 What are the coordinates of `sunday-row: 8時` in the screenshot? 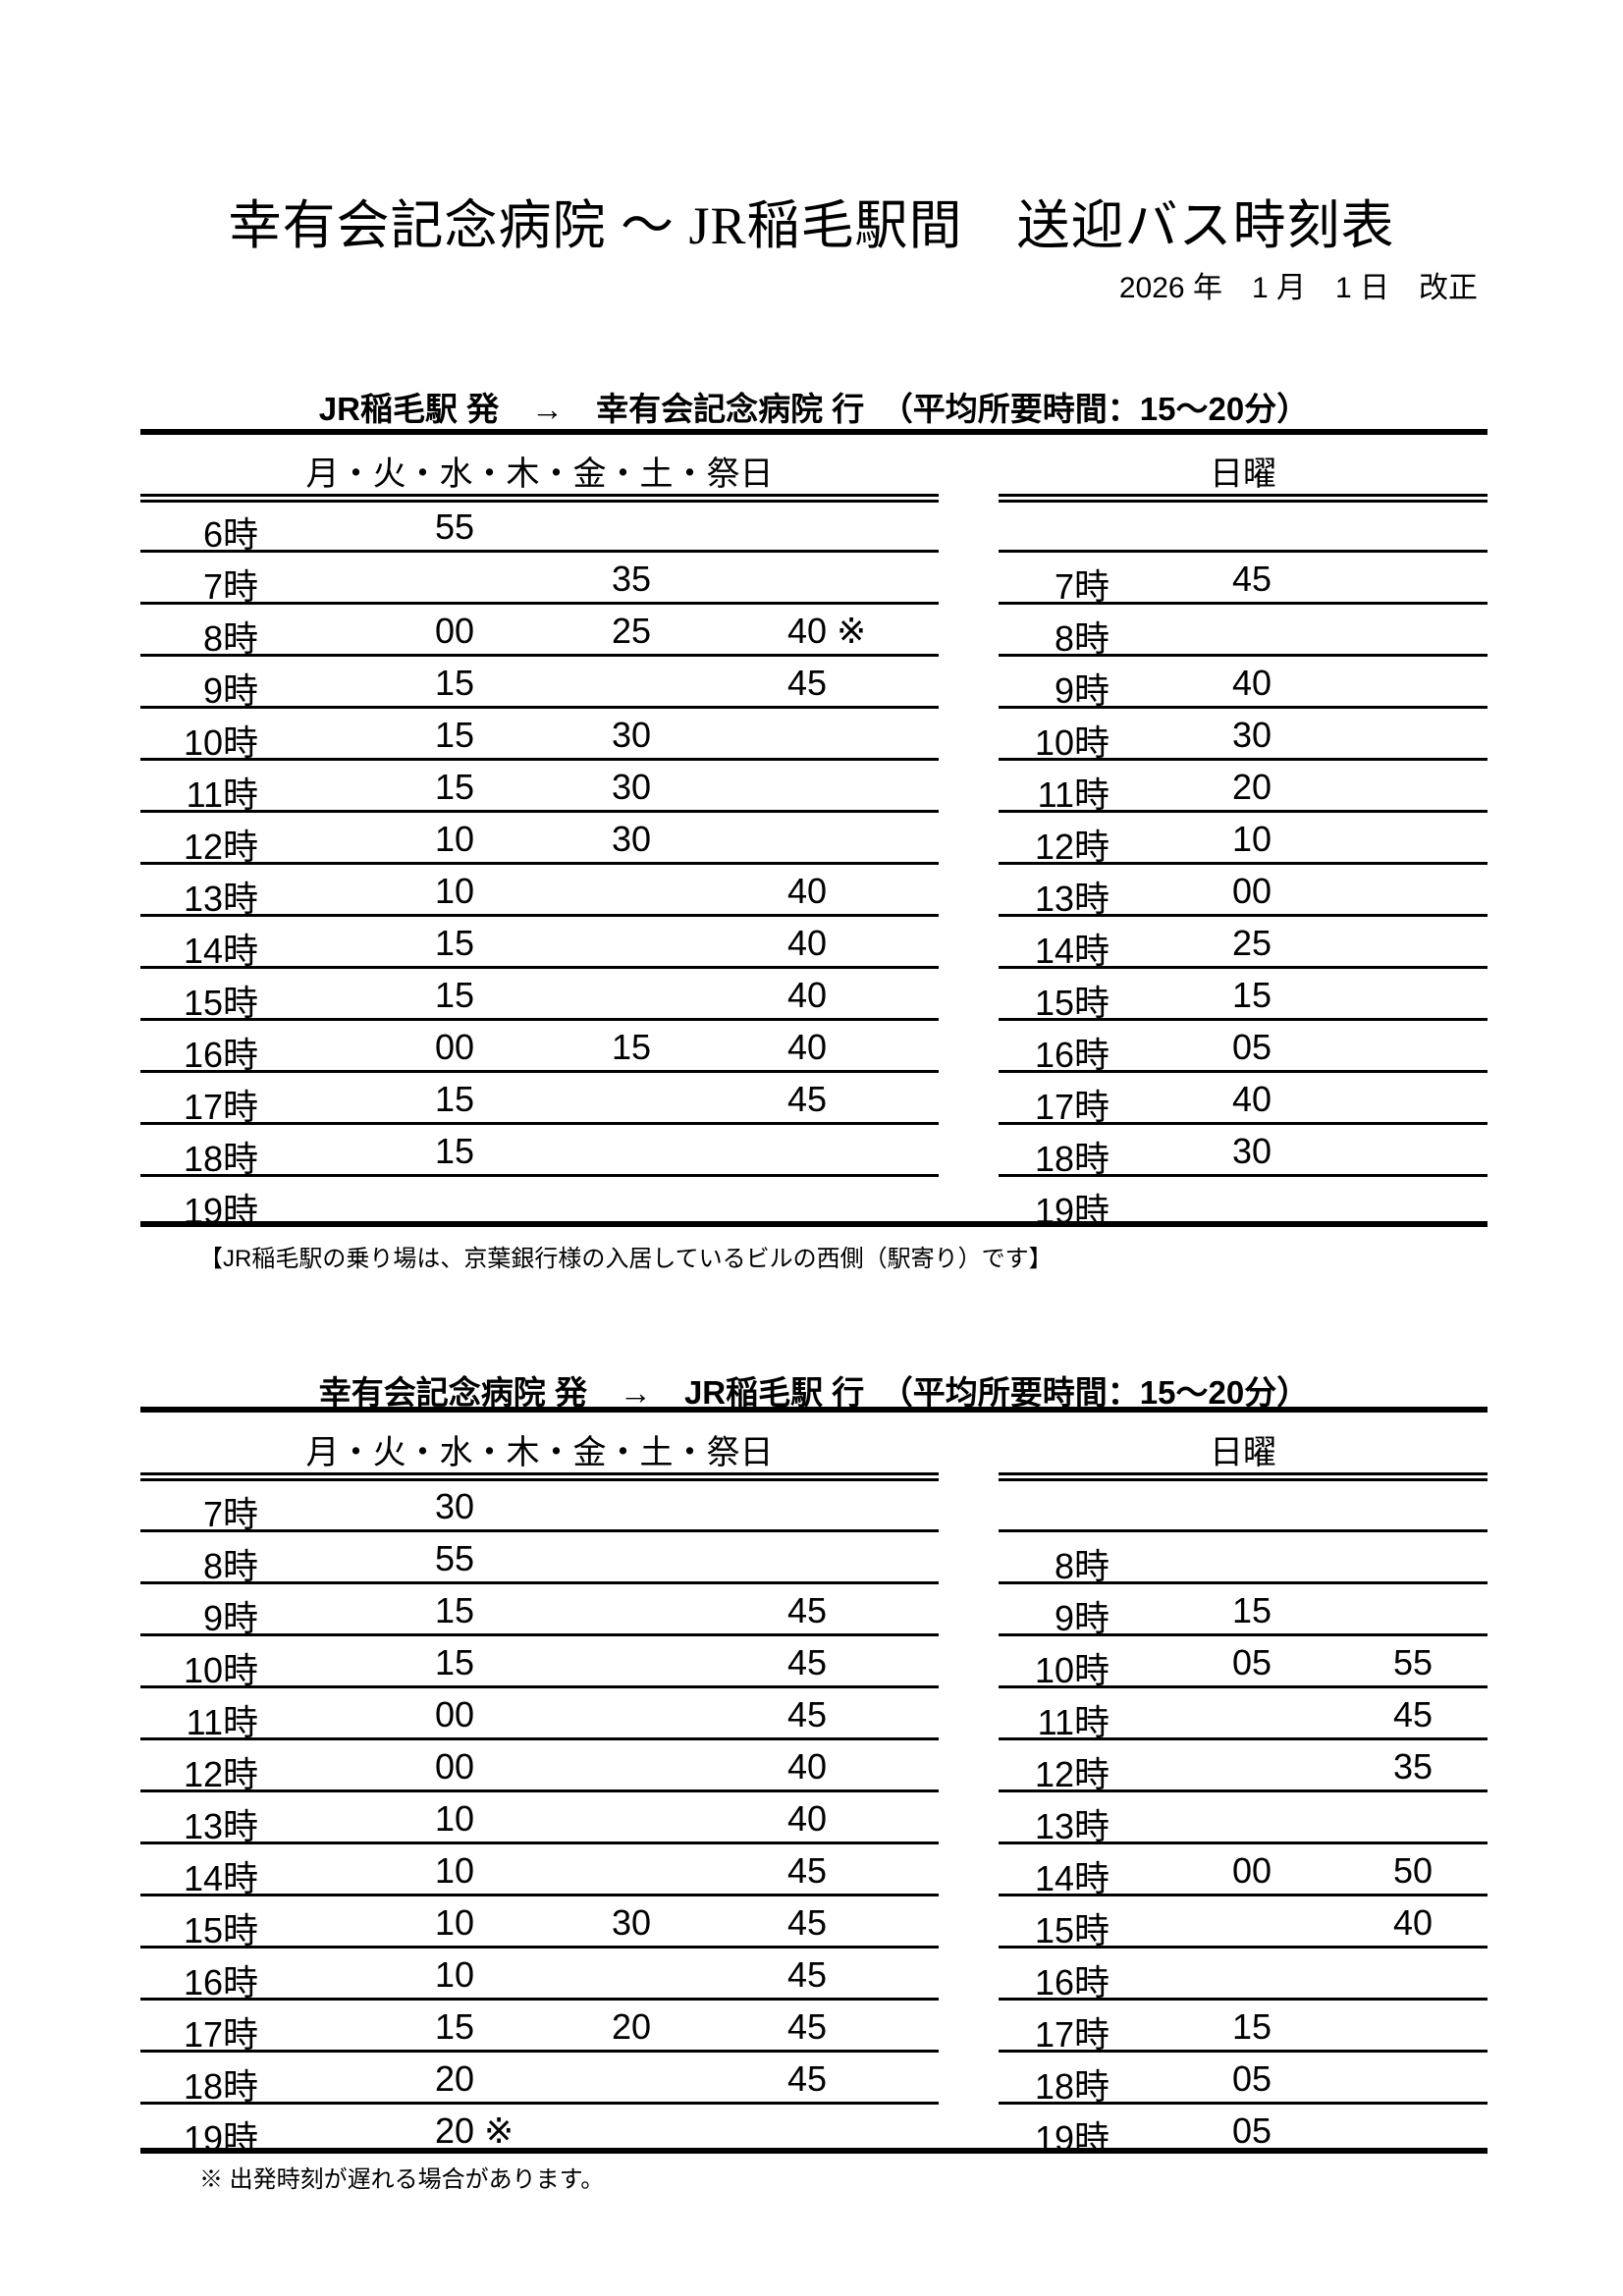 It's located at (1243, 632).